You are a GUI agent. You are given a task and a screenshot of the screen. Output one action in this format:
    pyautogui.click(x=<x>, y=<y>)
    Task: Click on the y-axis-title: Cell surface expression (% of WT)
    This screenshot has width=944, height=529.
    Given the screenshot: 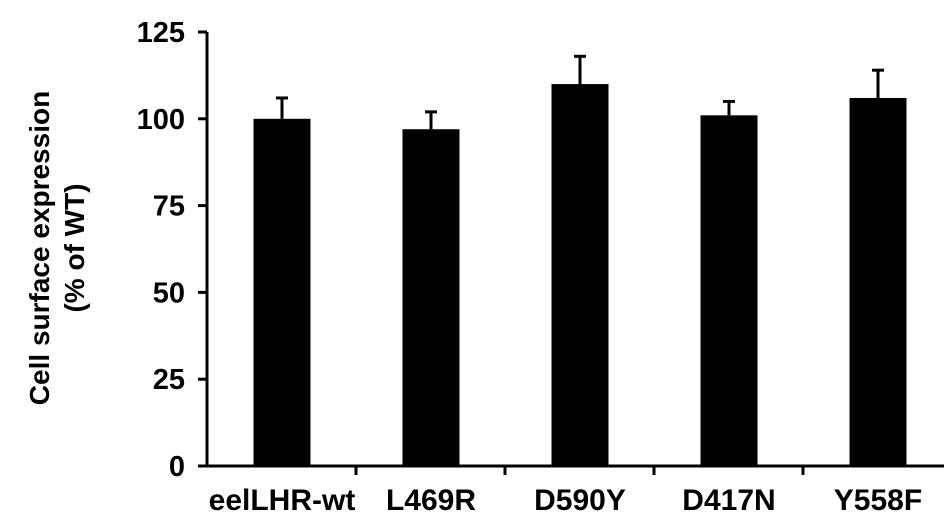 What is the action you would take?
    pyautogui.click(x=57, y=248)
    